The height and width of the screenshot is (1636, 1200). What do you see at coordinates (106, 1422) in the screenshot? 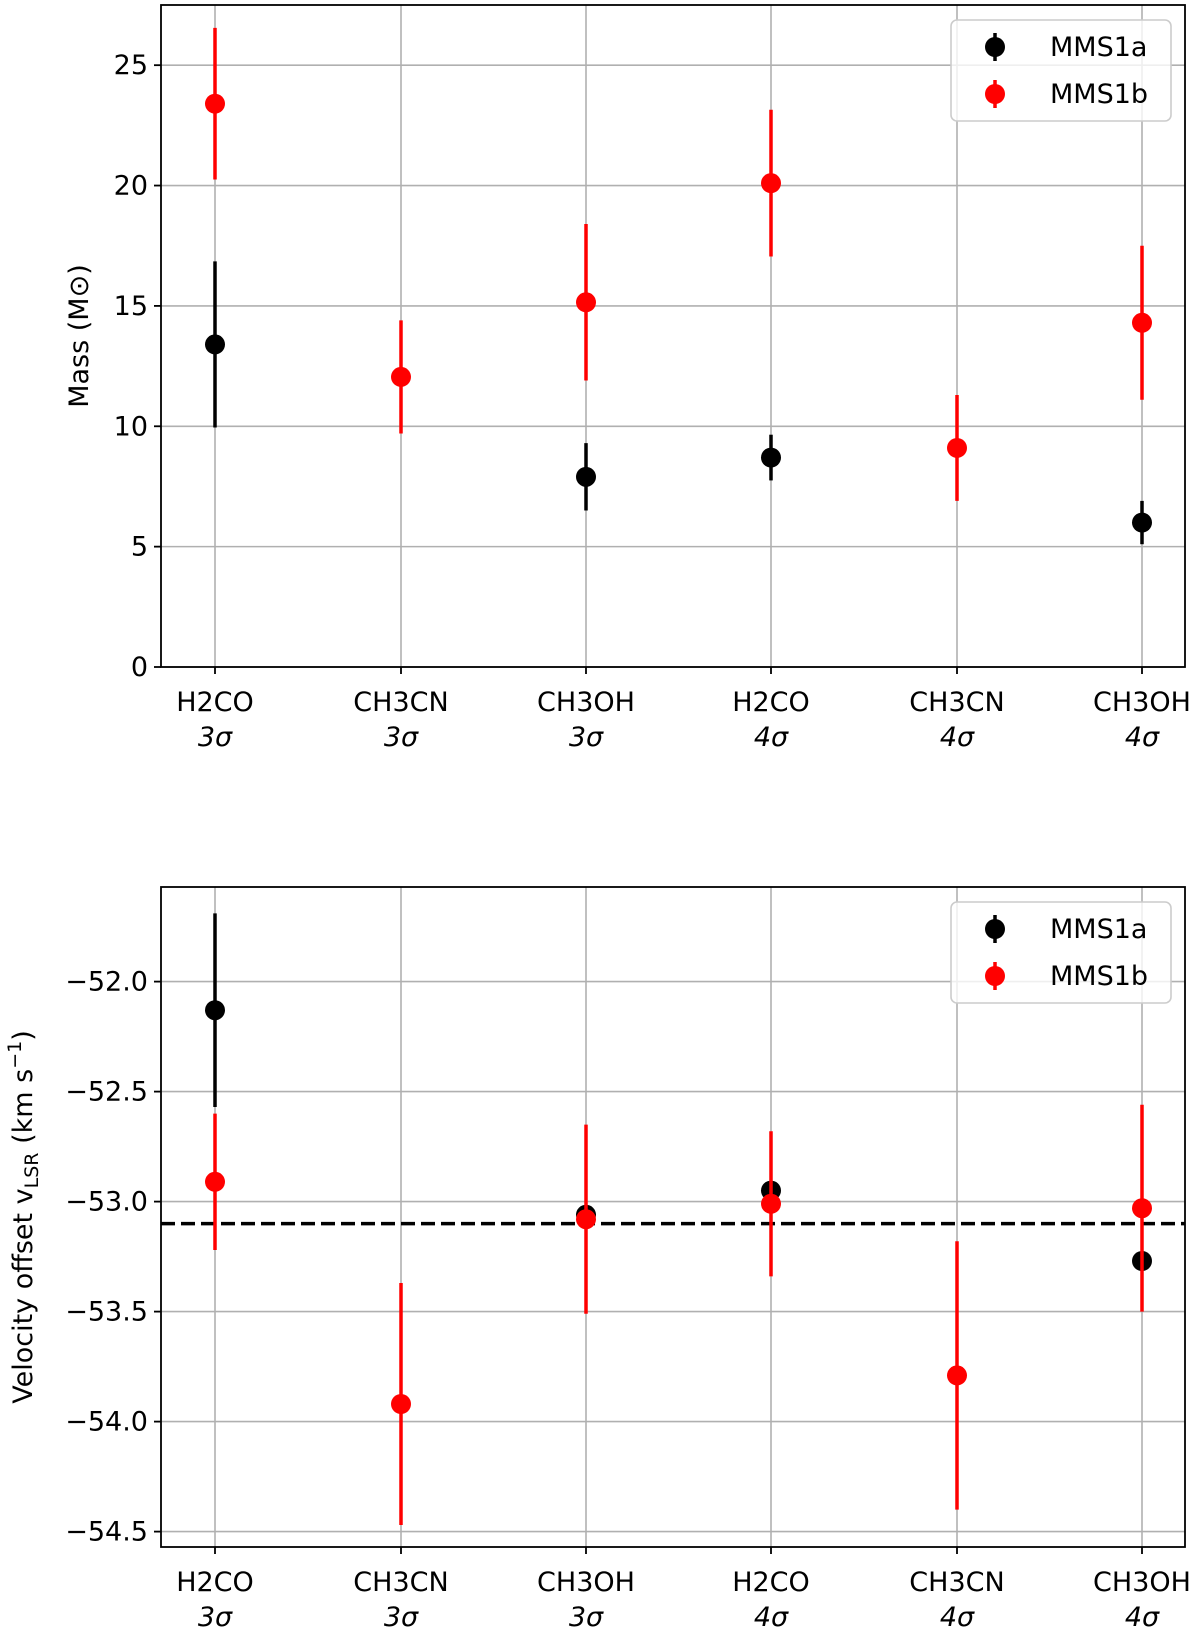
I see `y-tick-label: −54.0` at bounding box center [106, 1422].